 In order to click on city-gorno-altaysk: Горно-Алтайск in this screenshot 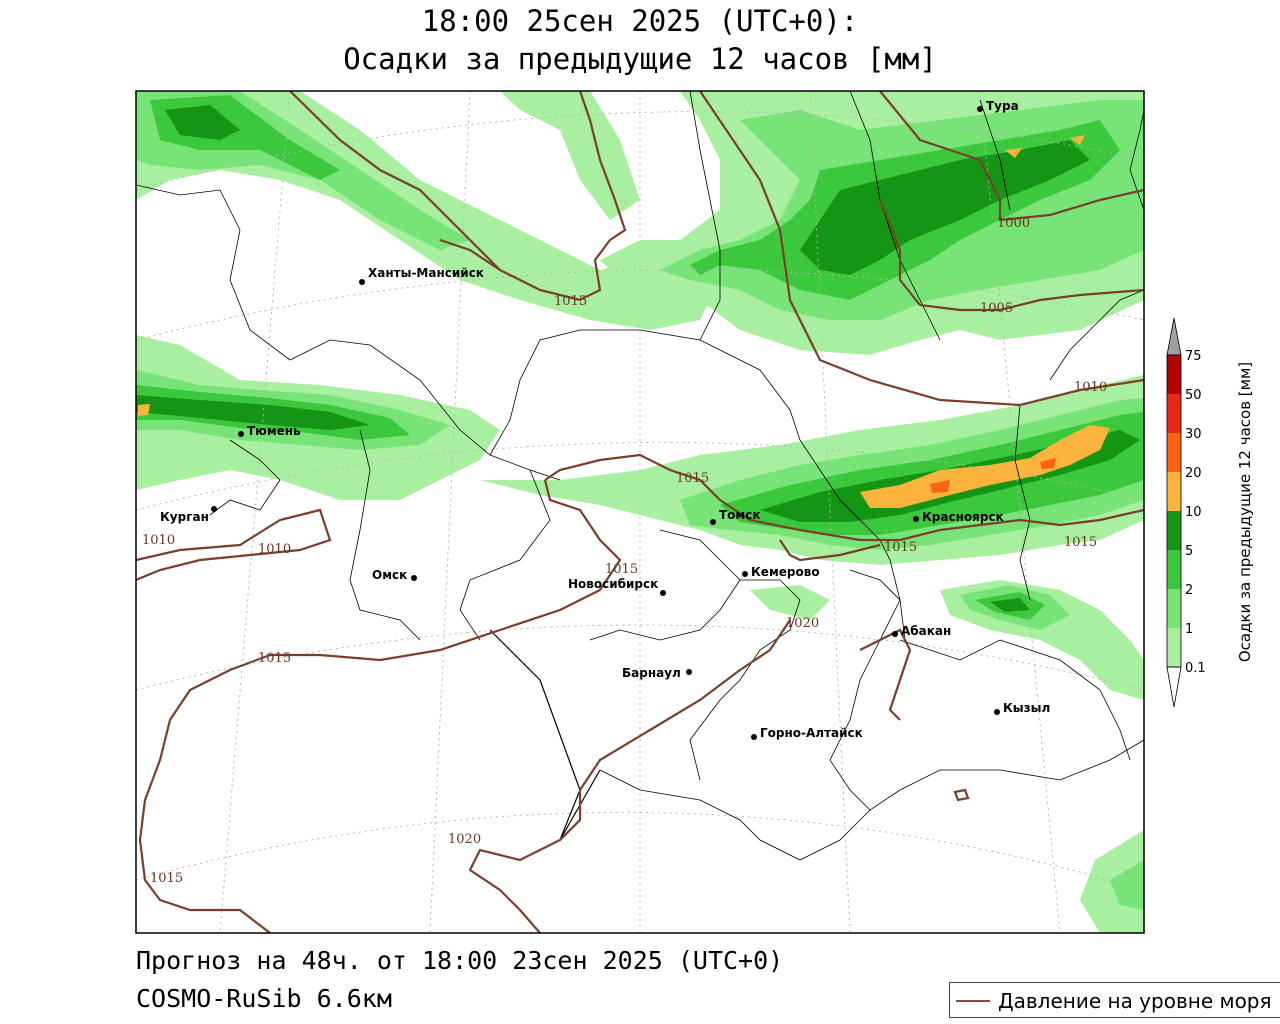, I will do `click(807, 733)`.